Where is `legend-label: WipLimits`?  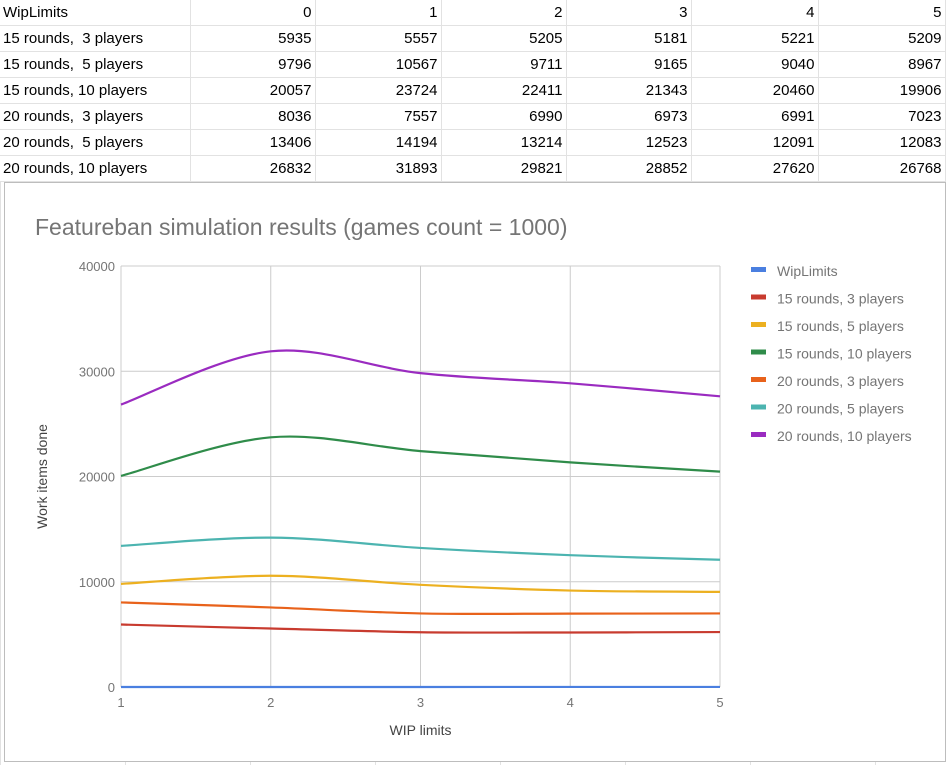 legend-label: WipLimits is located at coordinates (807, 271).